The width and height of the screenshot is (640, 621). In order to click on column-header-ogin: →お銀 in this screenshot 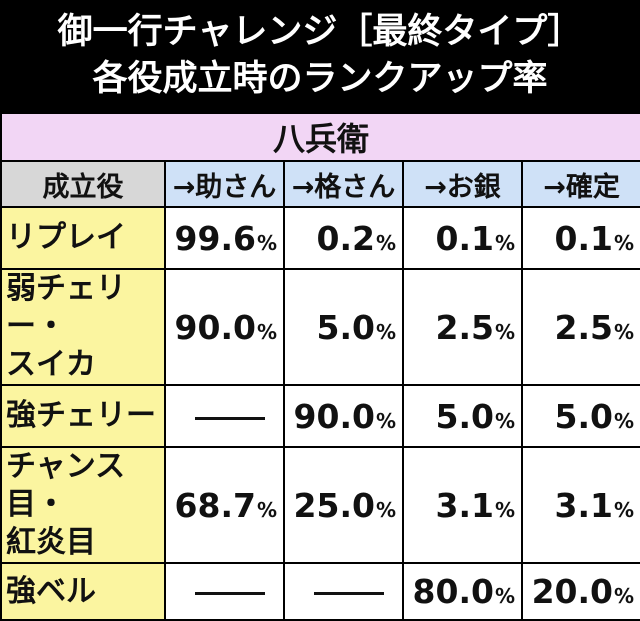, I will do `click(462, 184)`.